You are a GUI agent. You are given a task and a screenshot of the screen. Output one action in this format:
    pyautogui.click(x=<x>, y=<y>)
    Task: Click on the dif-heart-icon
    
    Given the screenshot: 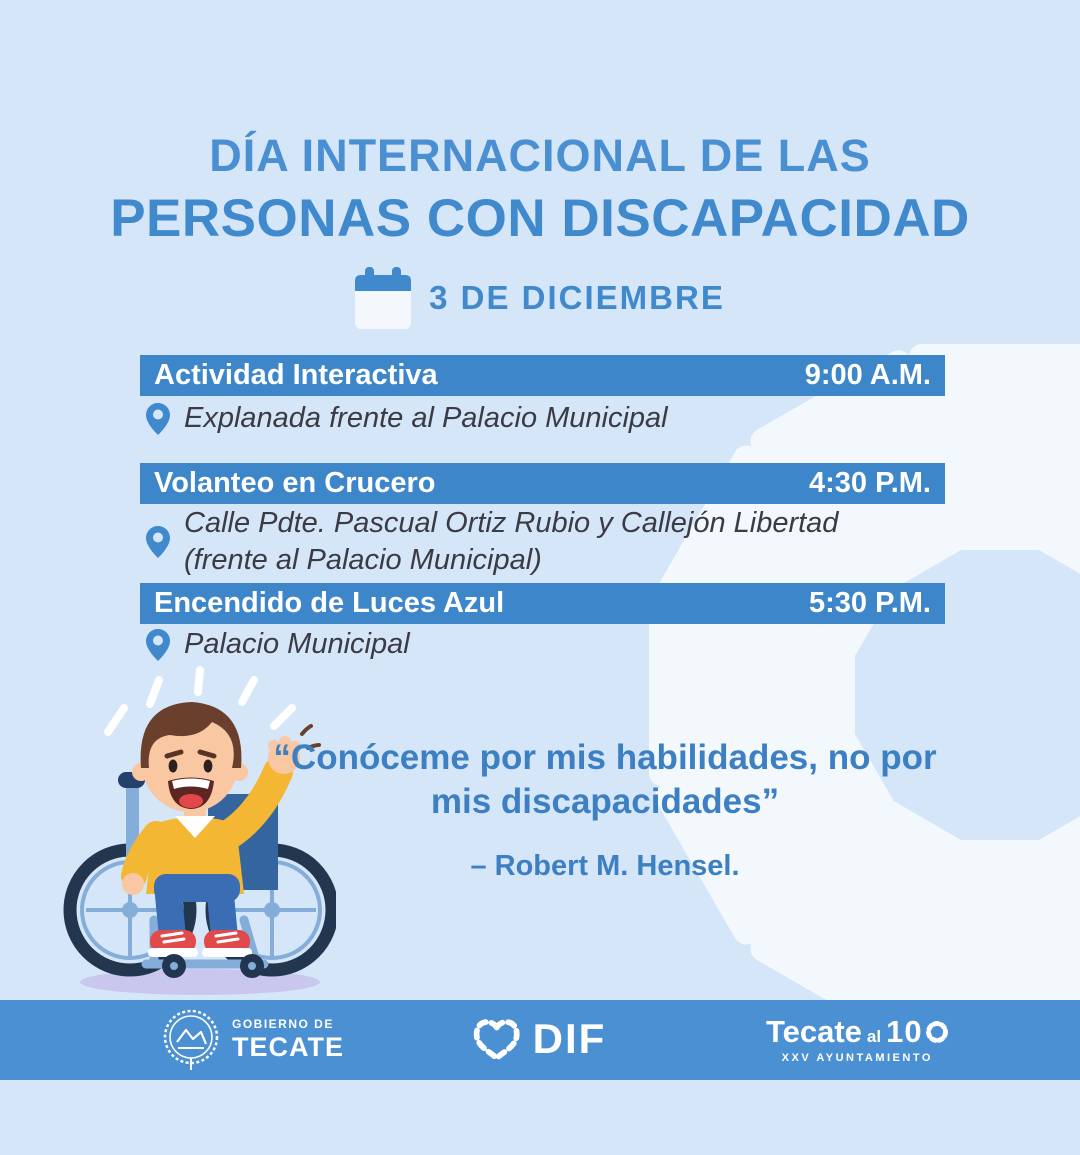 What is the action you would take?
    pyautogui.click(x=496, y=1040)
    